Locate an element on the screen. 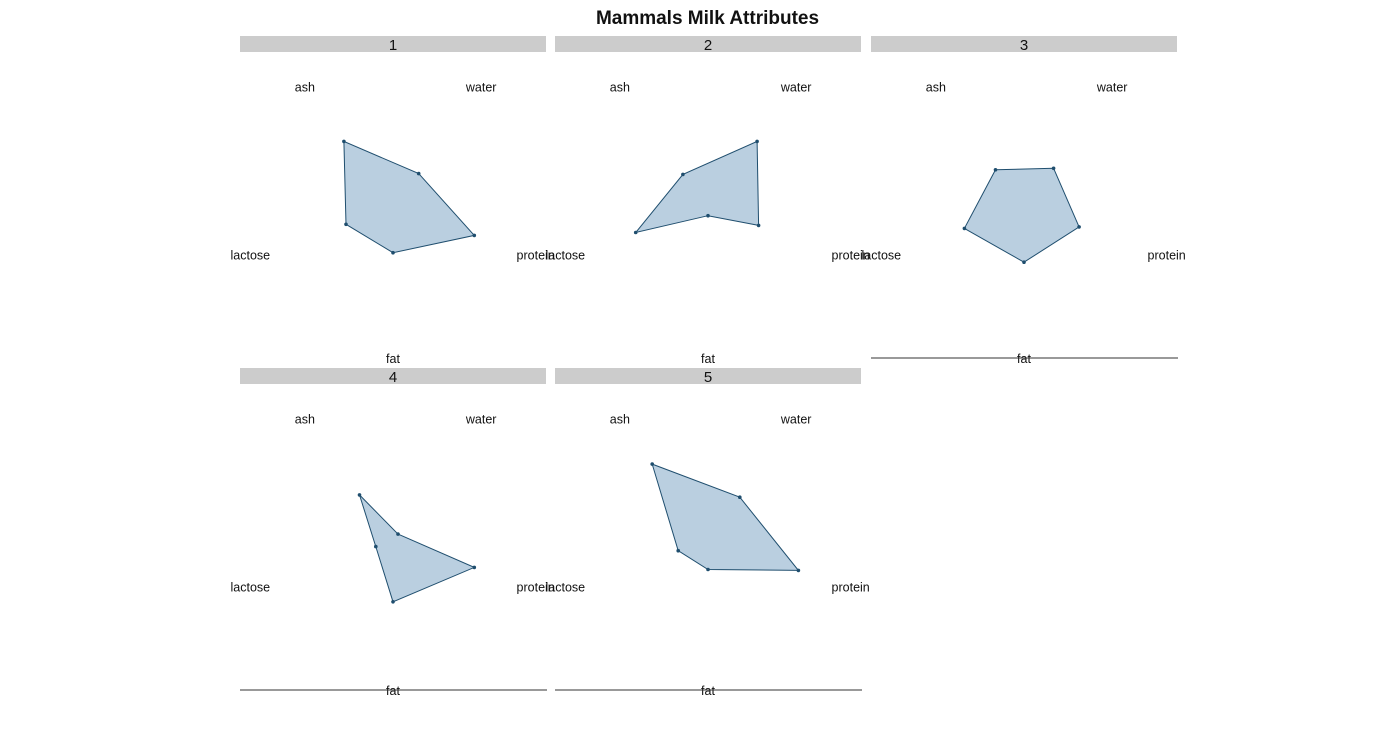 The image size is (1388, 741). radar-panel-5: 5 water protein fat lactose ash is located at coordinates (708, 533).